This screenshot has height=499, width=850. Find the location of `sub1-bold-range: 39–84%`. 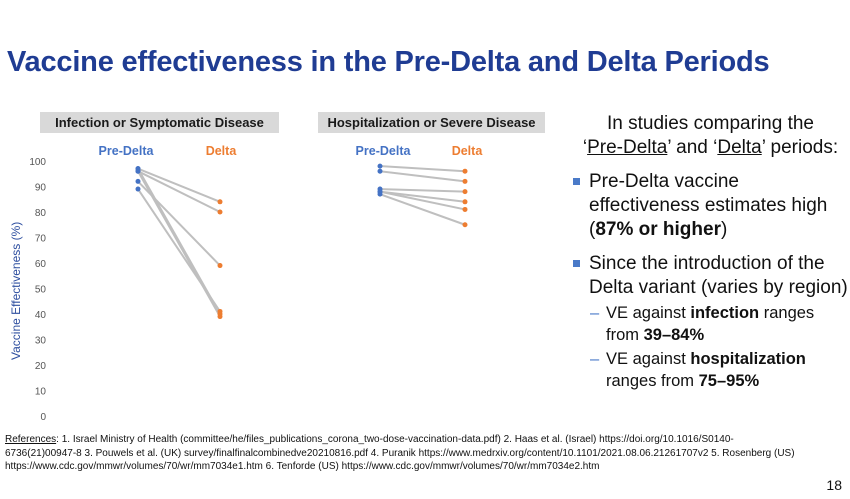

sub1-bold-range: 39–84% is located at coordinates (674, 335).